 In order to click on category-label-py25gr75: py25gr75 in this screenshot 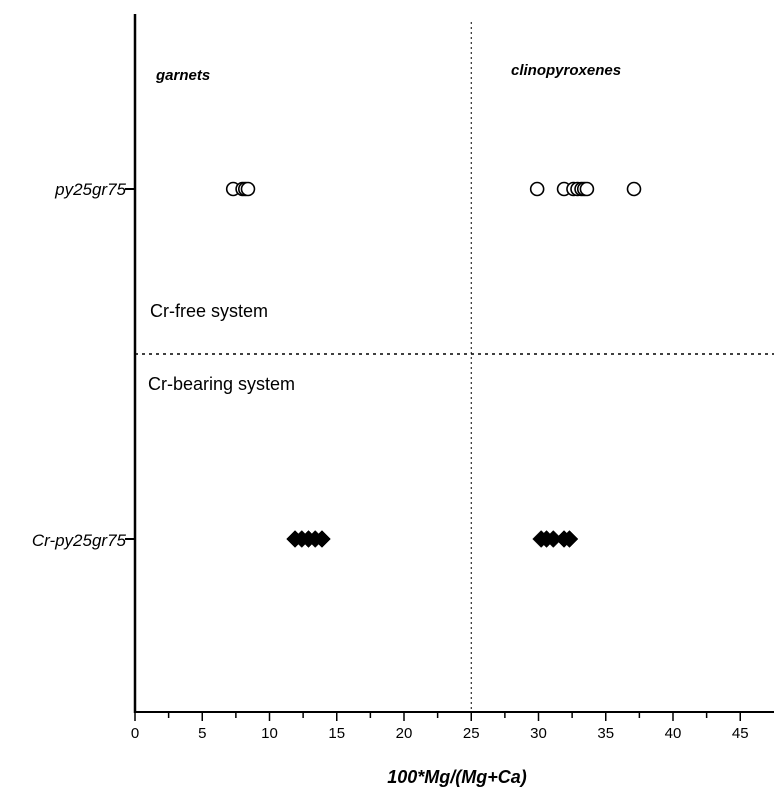, I will do `click(90, 189)`.